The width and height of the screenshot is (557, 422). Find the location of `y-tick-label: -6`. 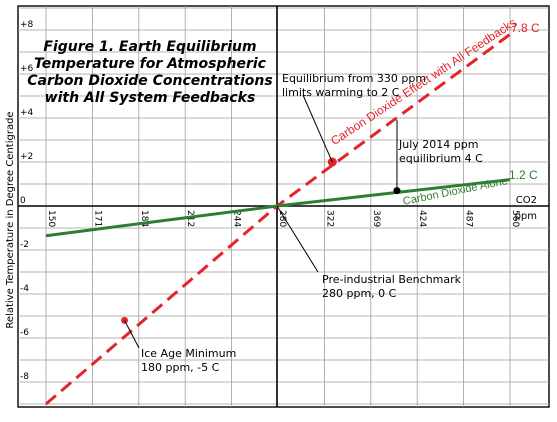

y-tick-label: -6 is located at coordinates (24, 333).